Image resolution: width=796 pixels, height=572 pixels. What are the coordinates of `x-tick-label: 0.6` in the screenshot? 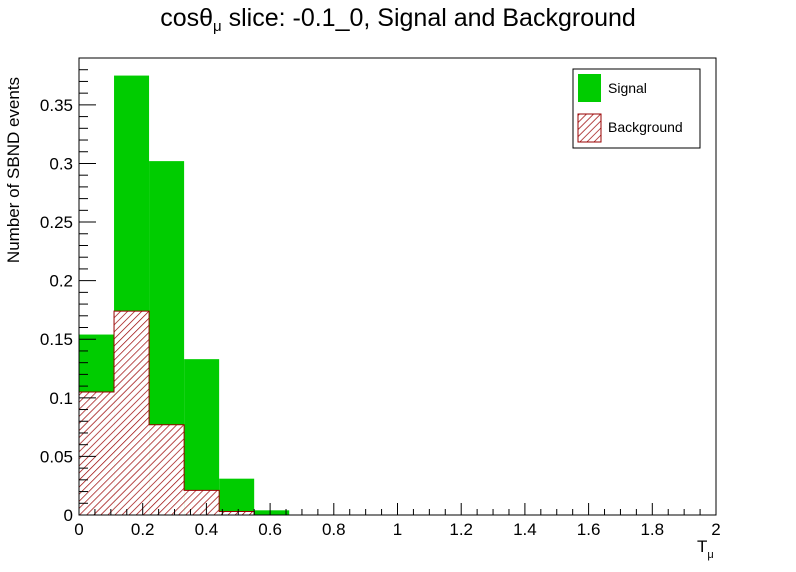 It's located at (270, 529).